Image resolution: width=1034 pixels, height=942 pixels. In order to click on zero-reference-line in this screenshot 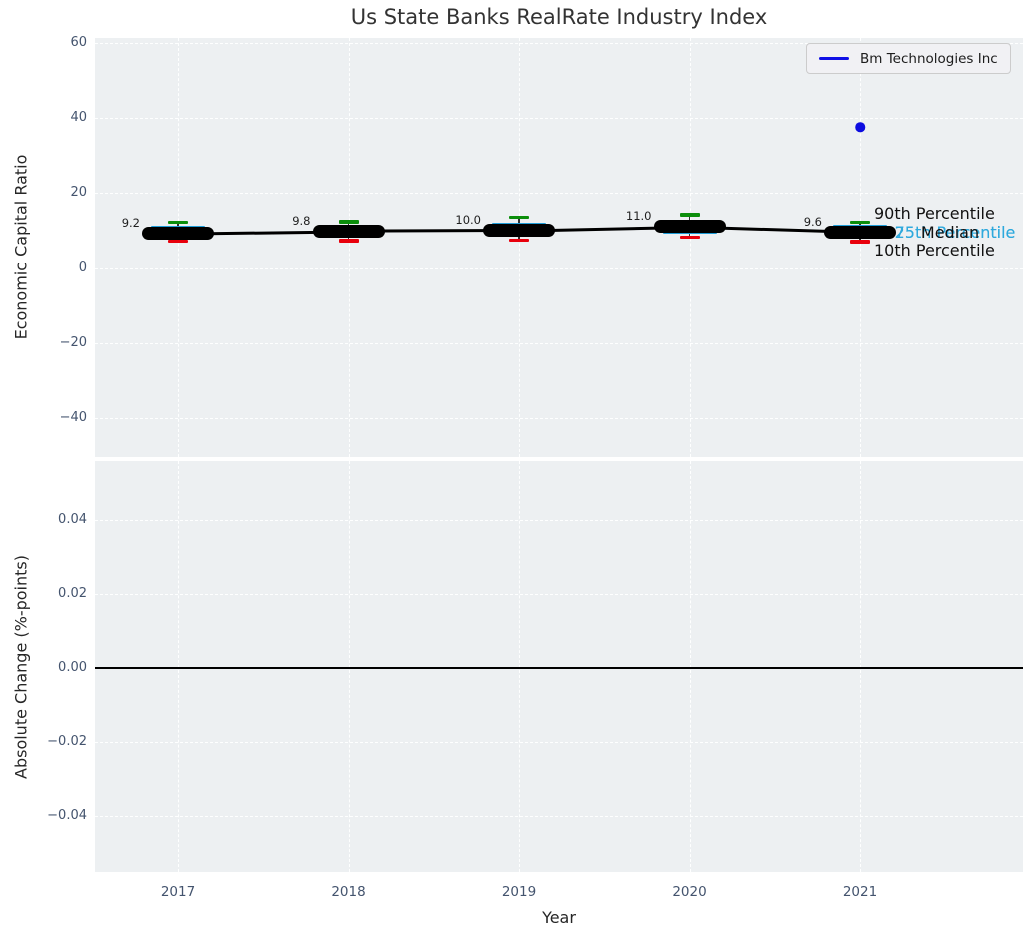, I will do `click(559, 668)`.